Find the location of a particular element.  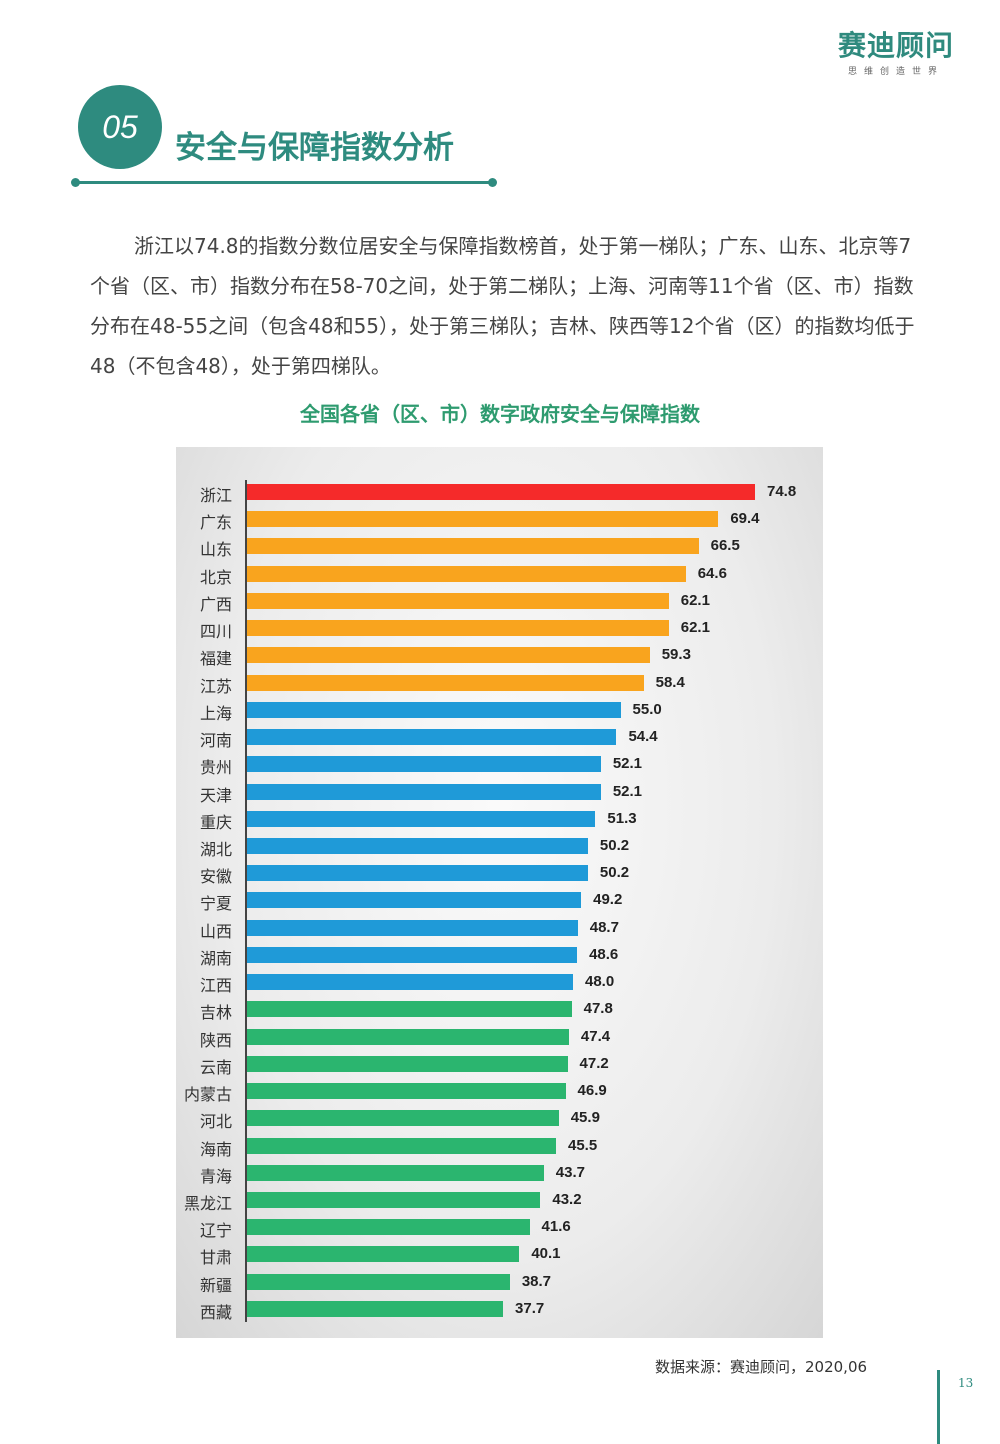

category-label: 宁夏 is located at coordinates (215, 904).